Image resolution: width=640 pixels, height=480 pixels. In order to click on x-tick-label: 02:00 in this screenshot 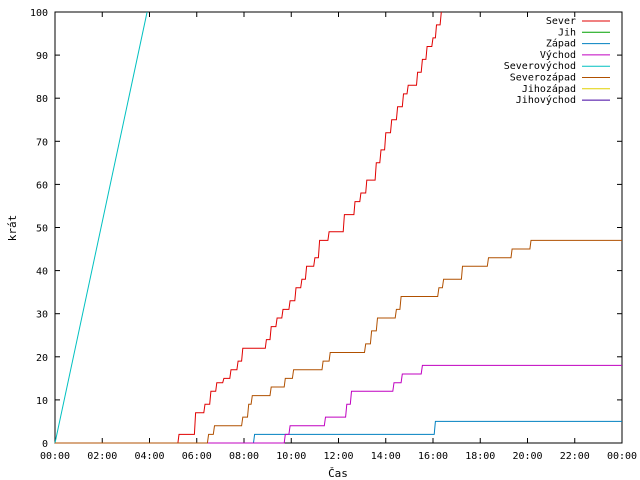, I will do `click(102, 456)`.